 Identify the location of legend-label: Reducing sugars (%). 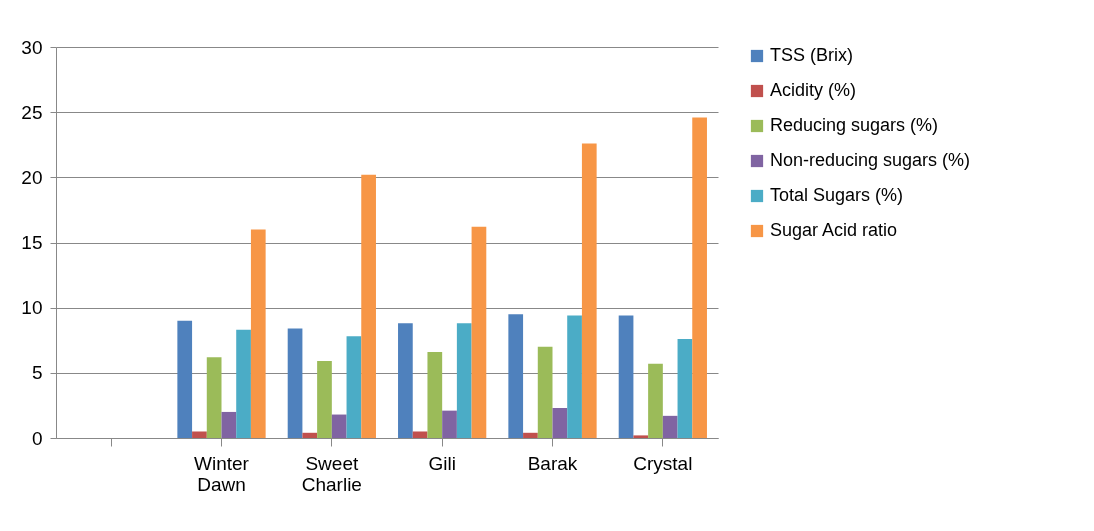
(854, 125).